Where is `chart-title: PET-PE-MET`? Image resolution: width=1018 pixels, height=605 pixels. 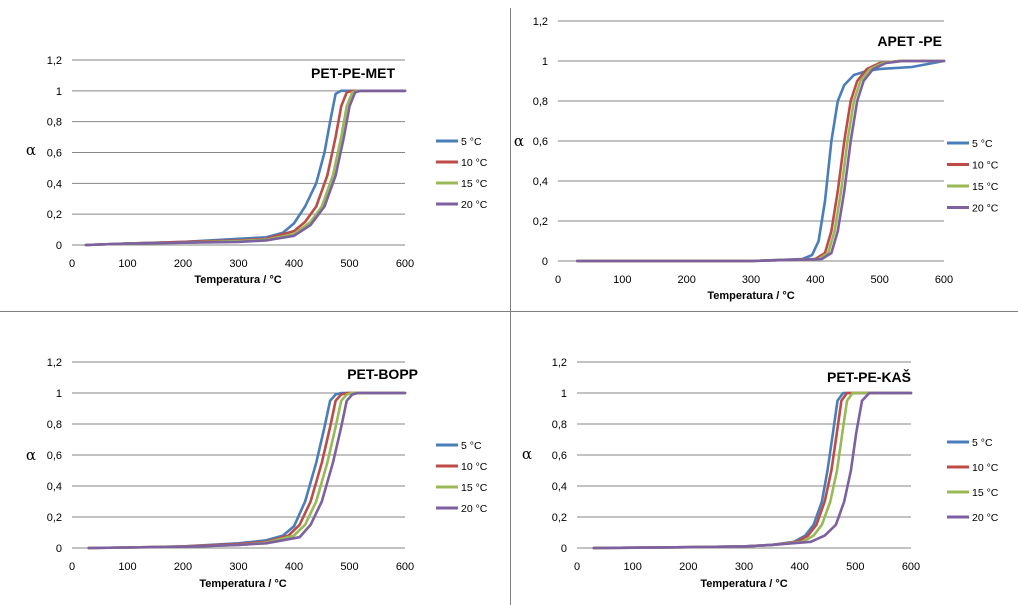
chart-title: PET-PE-MET is located at coordinates (353, 73).